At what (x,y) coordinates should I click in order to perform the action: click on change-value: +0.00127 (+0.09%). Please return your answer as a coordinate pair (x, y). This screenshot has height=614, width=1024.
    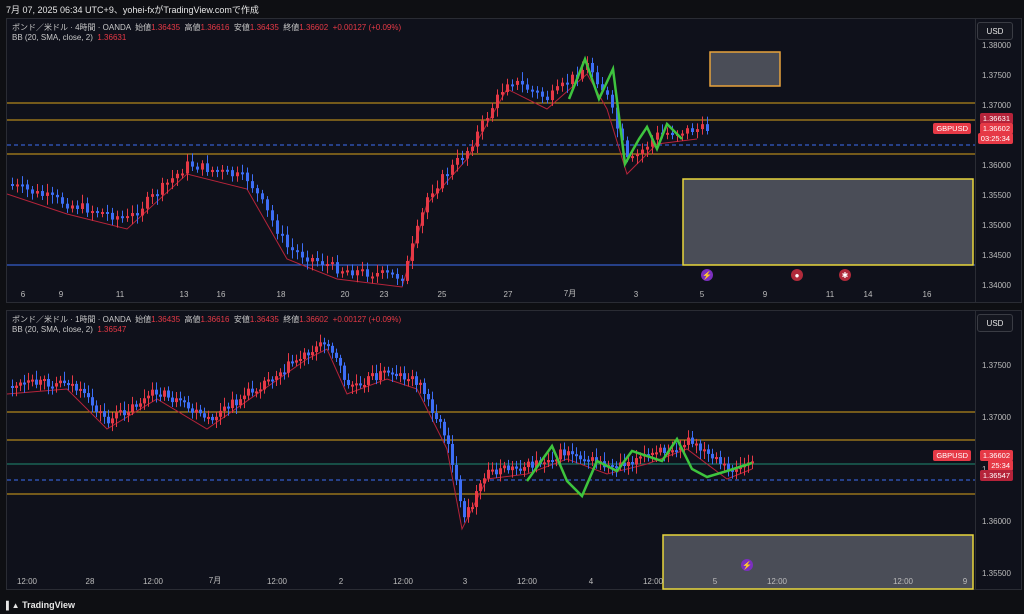
    Looking at the image, I should click on (367, 27).